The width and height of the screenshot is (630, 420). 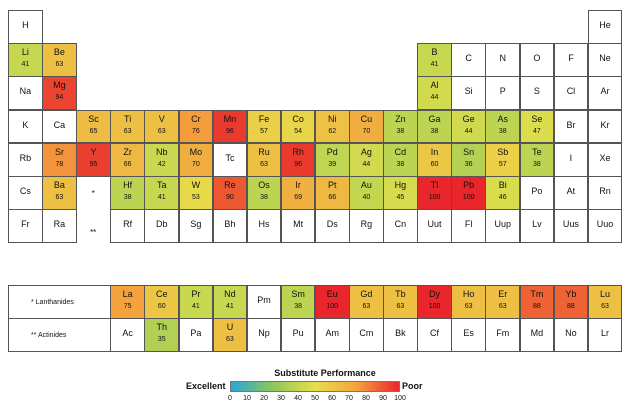 What do you see at coordinates (59, 151) in the screenshot?
I see `element-symbol: Sr` at bounding box center [59, 151].